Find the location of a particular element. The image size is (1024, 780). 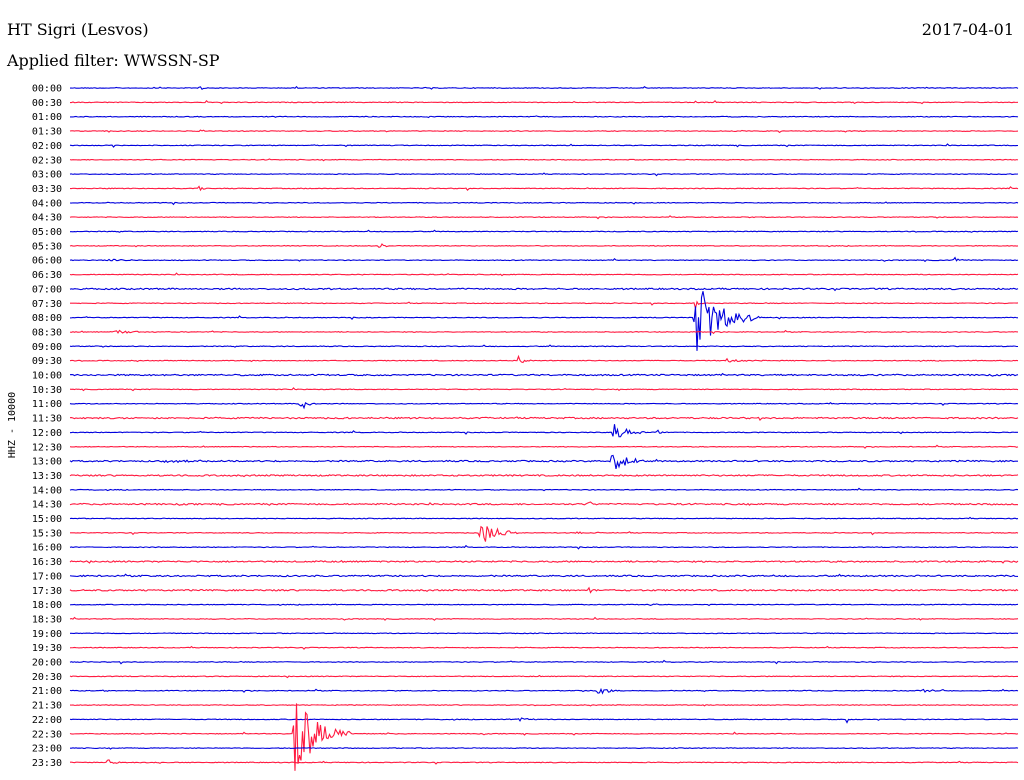

trace-row-2000 is located at coordinates (544, 662).